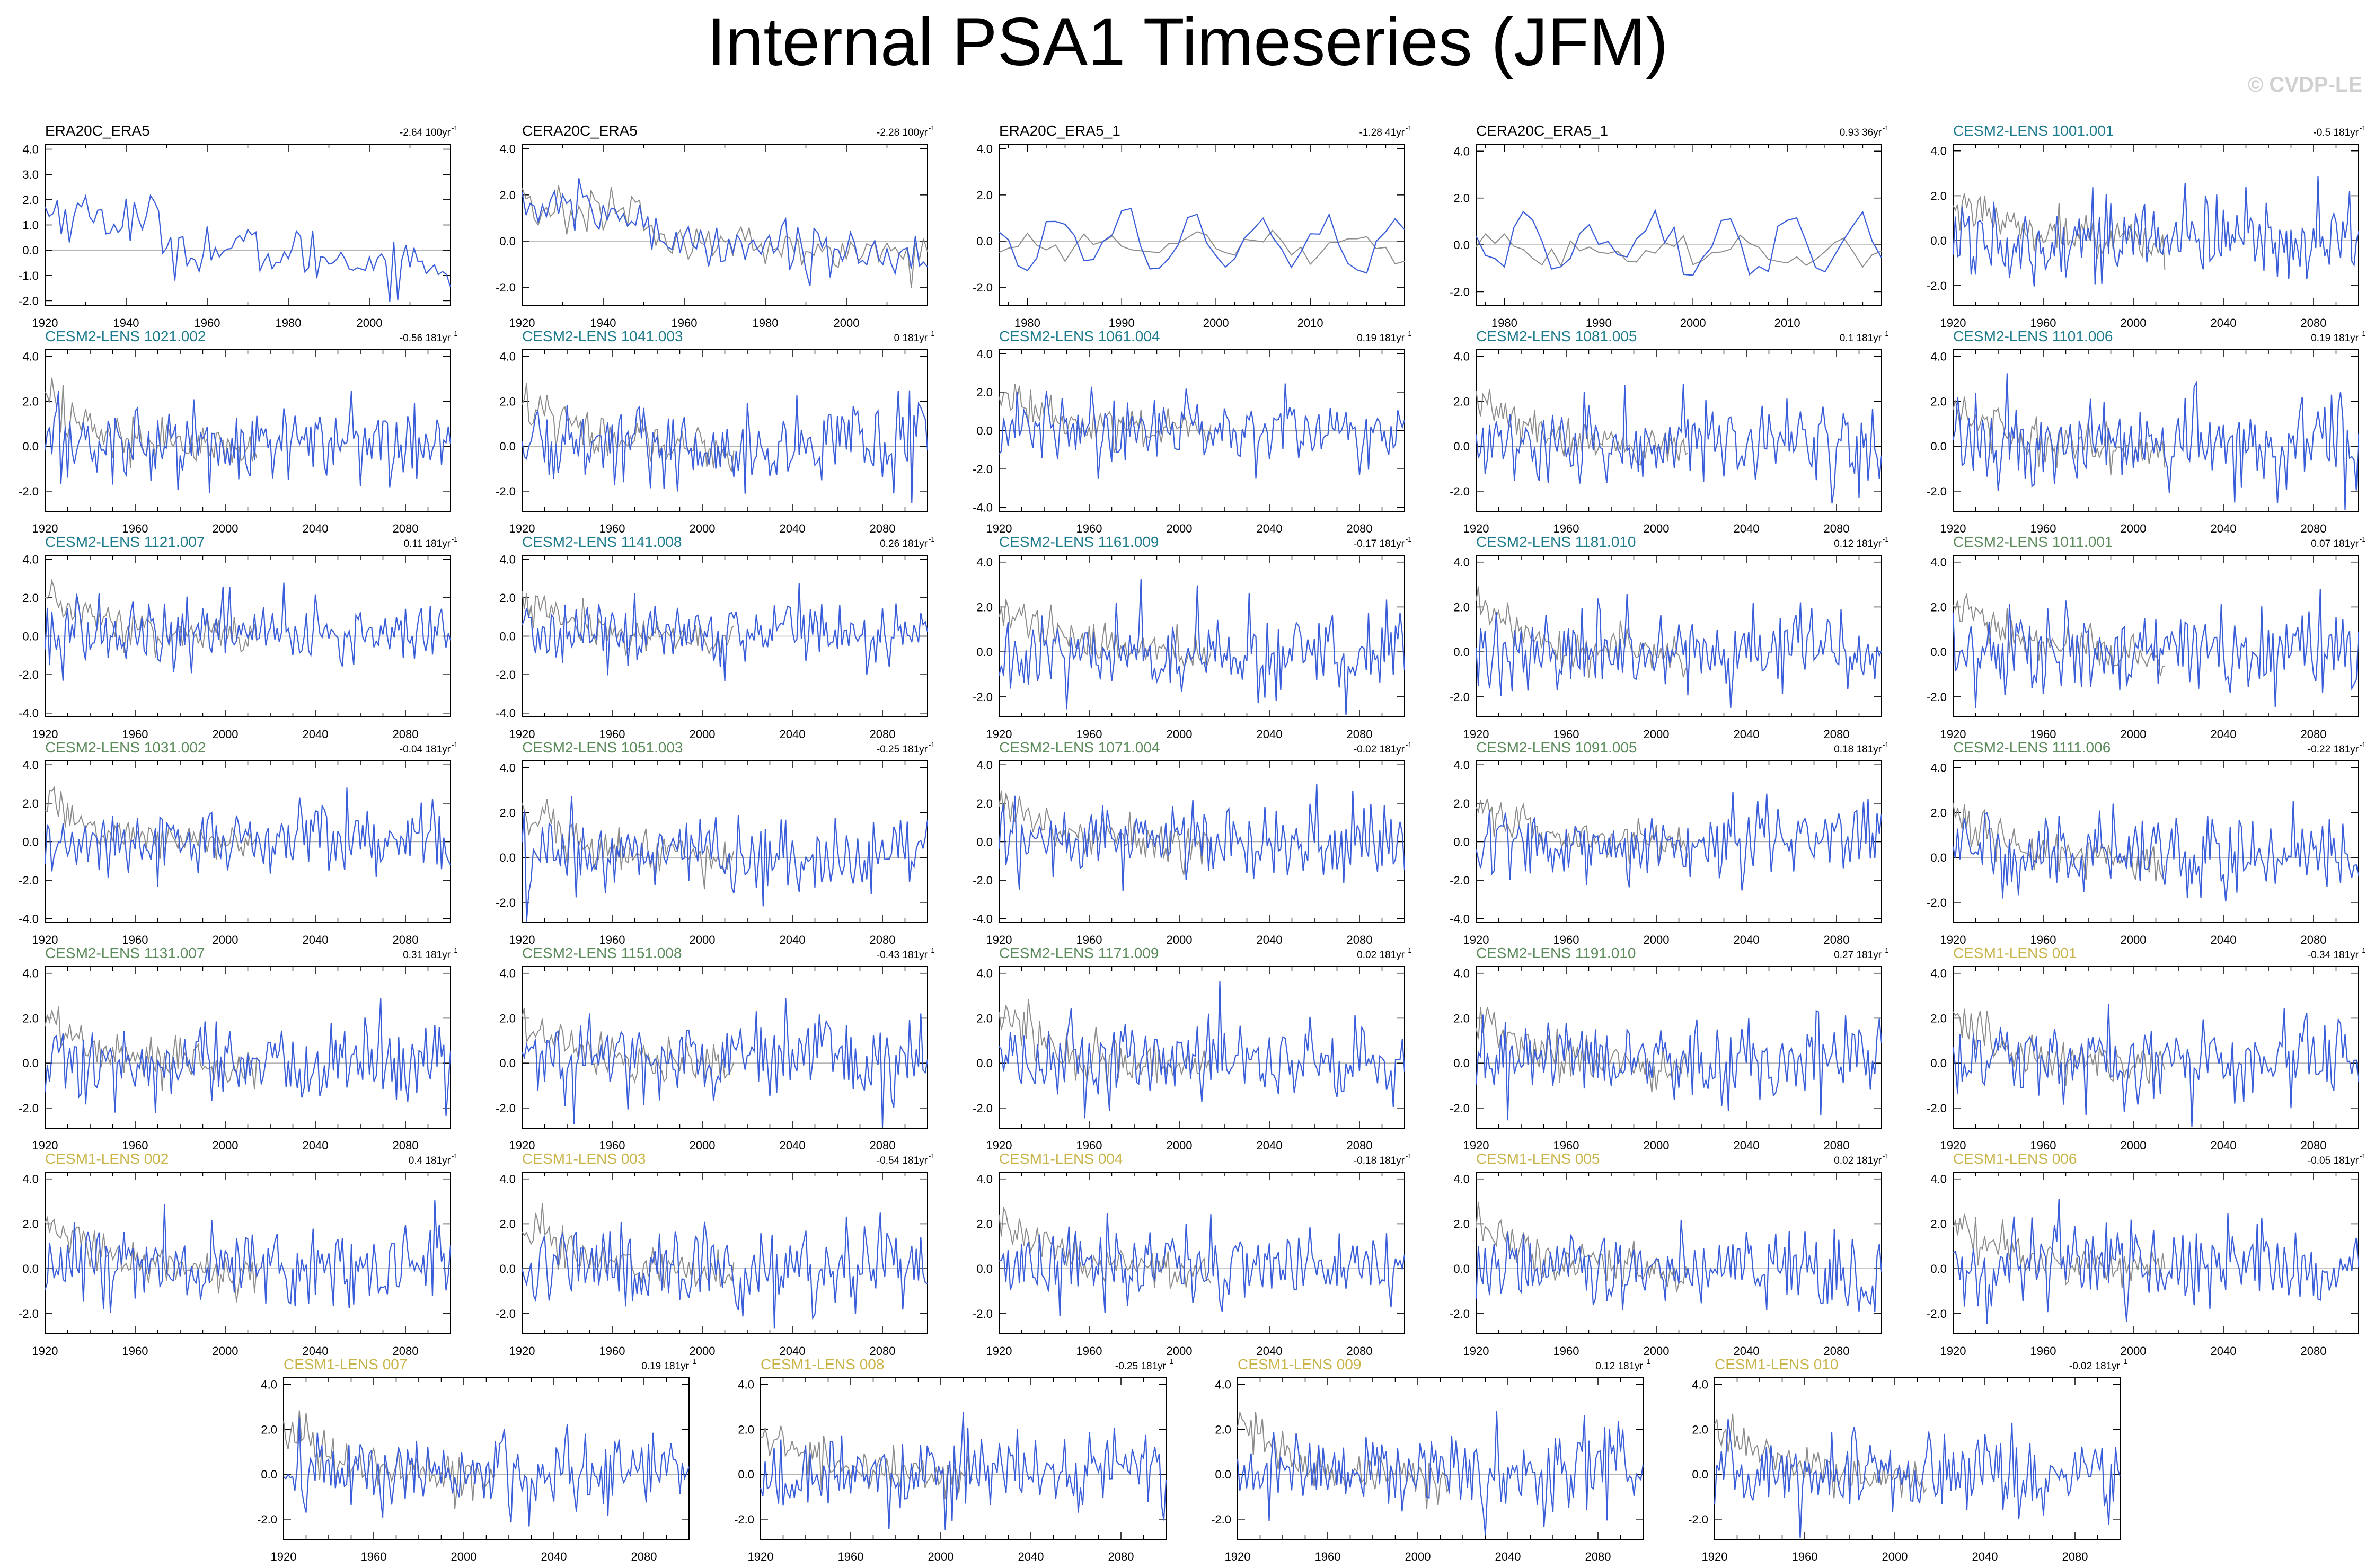  I want to click on panel-title: CESM2-LENS 1031.002, so click(126, 747).